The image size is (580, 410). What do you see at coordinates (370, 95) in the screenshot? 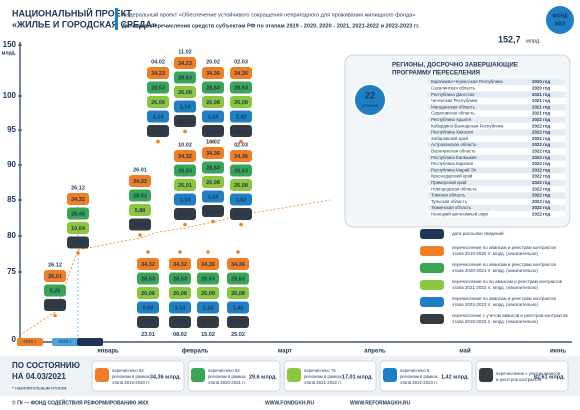
I see `regions-count: 22` at bounding box center [370, 95].